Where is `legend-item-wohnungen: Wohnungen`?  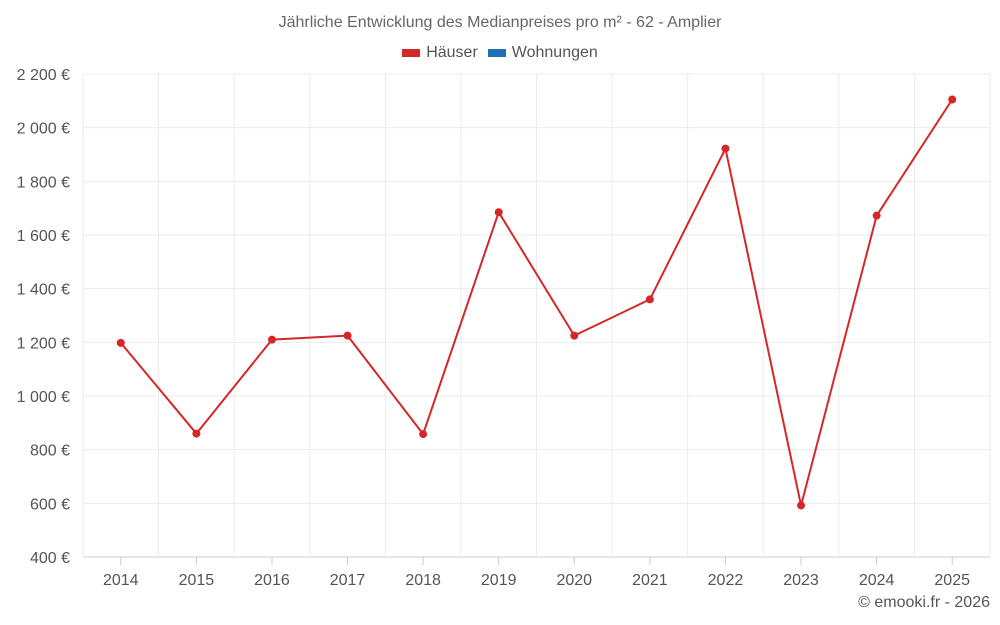
legend-item-wohnungen: Wohnungen is located at coordinates (542, 53).